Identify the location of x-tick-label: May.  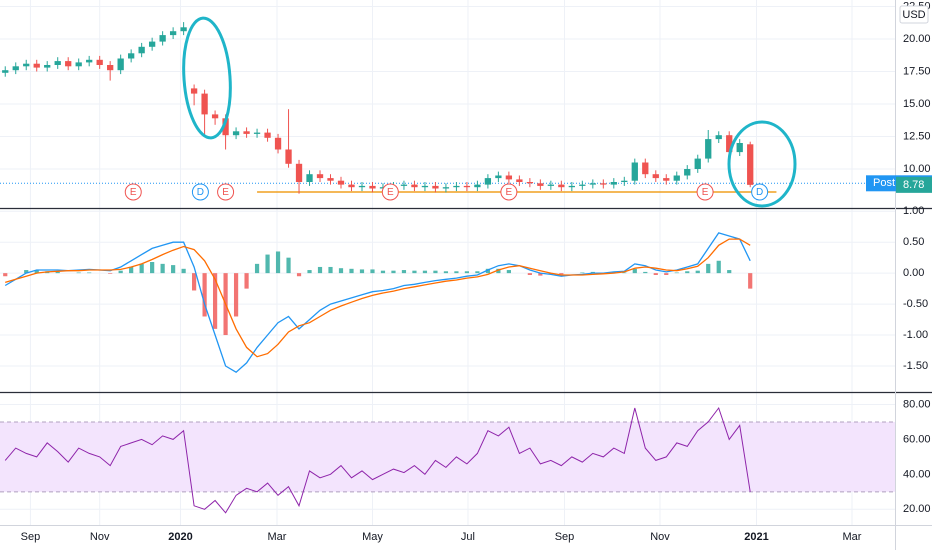
(372, 537).